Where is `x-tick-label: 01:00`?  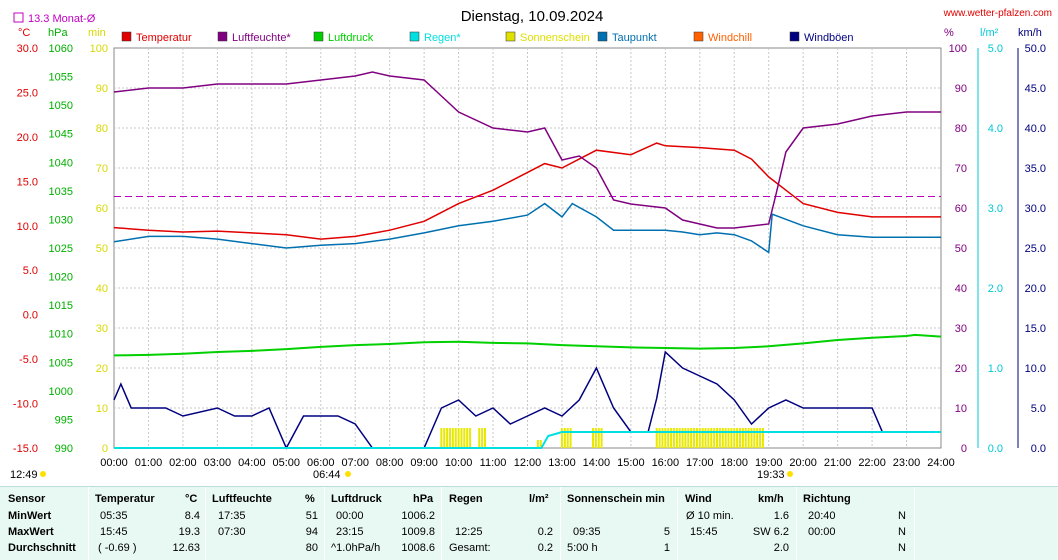 x-tick-label: 01:00 is located at coordinates (149, 463).